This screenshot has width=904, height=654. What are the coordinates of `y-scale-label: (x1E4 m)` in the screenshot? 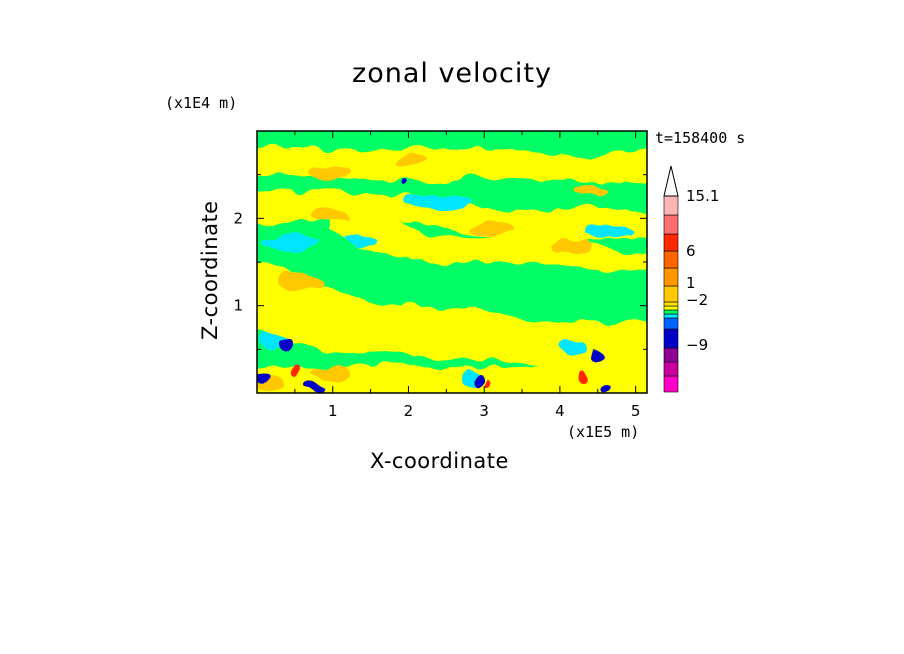 It's located at (201, 103).